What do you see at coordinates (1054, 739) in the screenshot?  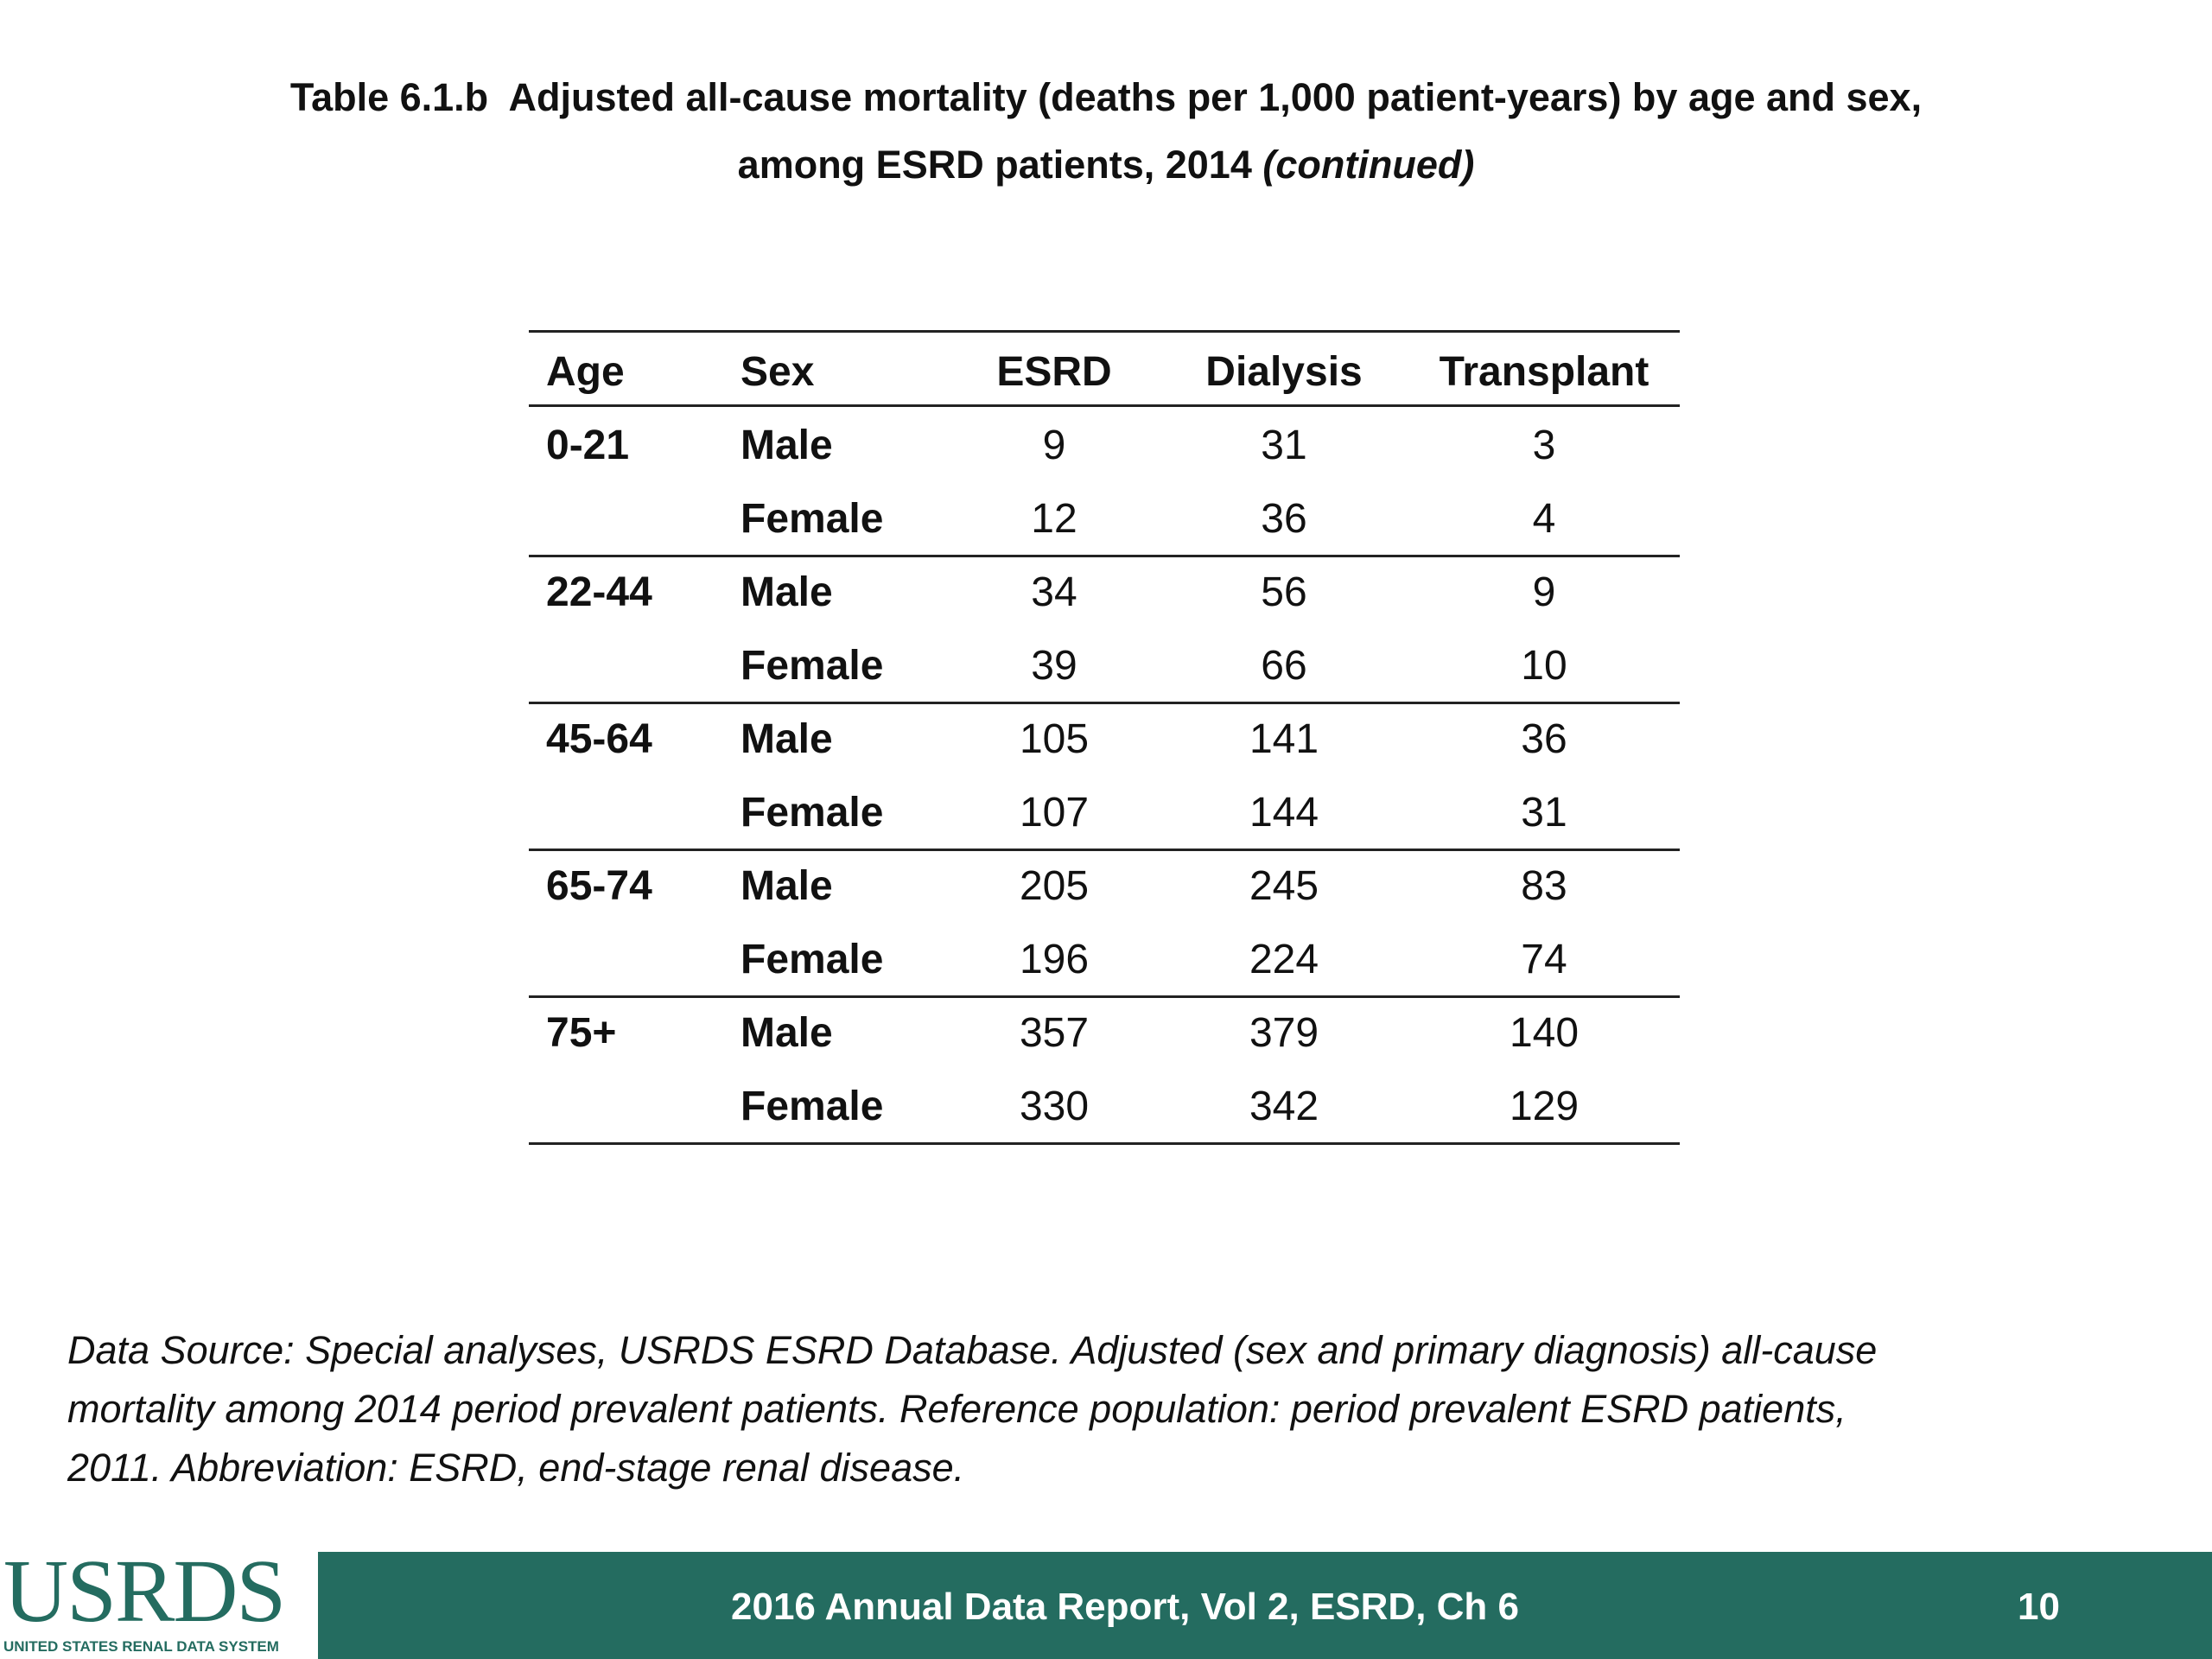 I see `value-cell: 105` at bounding box center [1054, 739].